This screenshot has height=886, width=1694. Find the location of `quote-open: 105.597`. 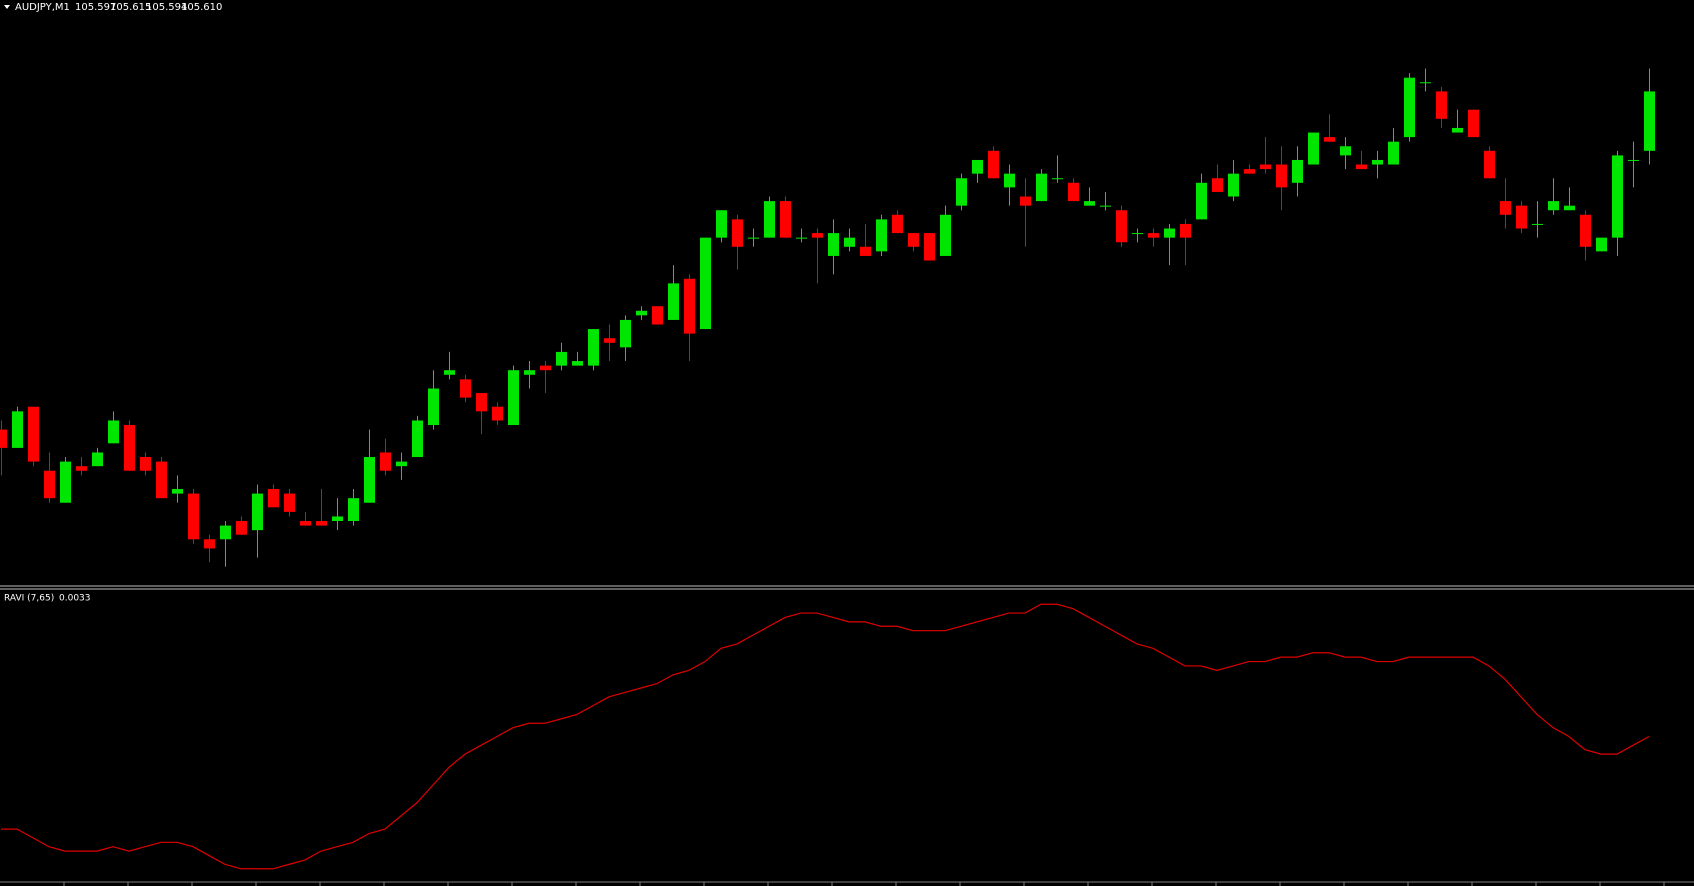

quote-open: 105.597 is located at coordinates (95, 7).